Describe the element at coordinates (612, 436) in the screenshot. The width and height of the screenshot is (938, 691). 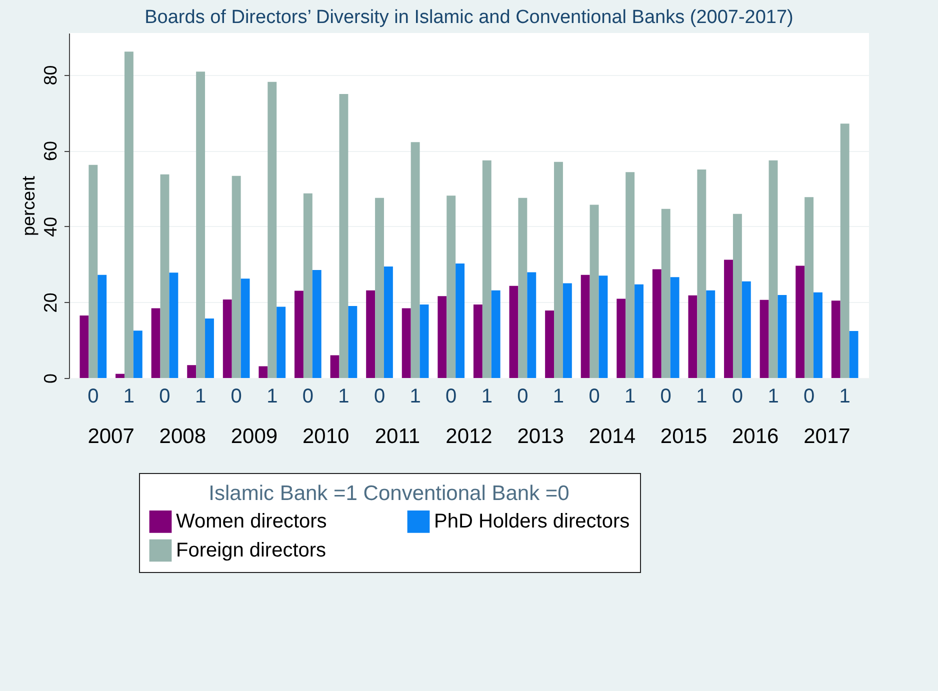
I see `text: 2014` at that location.